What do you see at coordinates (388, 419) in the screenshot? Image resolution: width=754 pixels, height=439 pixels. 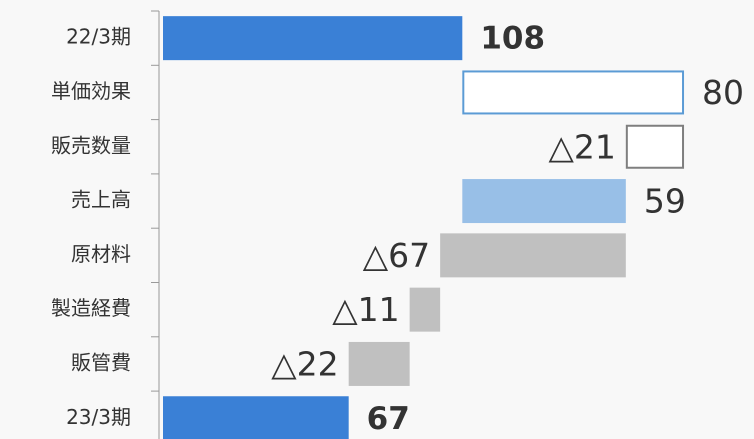 I see `value-label: 67` at bounding box center [388, 419].